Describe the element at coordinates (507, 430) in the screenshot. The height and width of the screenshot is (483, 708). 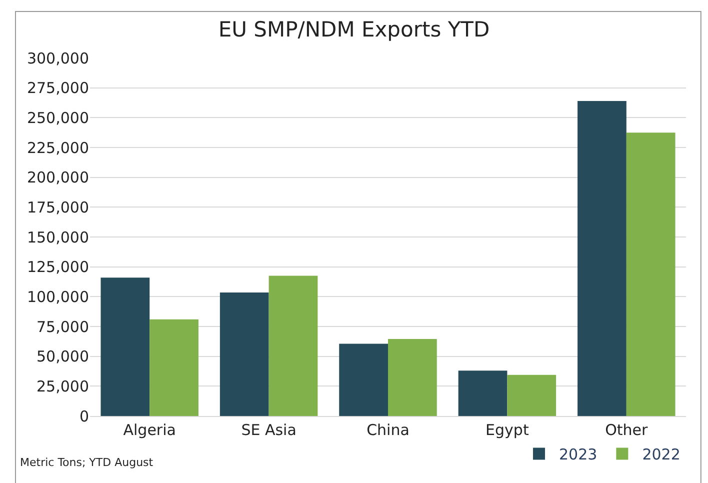
I see `x-tick-label: Egypt` at that location.